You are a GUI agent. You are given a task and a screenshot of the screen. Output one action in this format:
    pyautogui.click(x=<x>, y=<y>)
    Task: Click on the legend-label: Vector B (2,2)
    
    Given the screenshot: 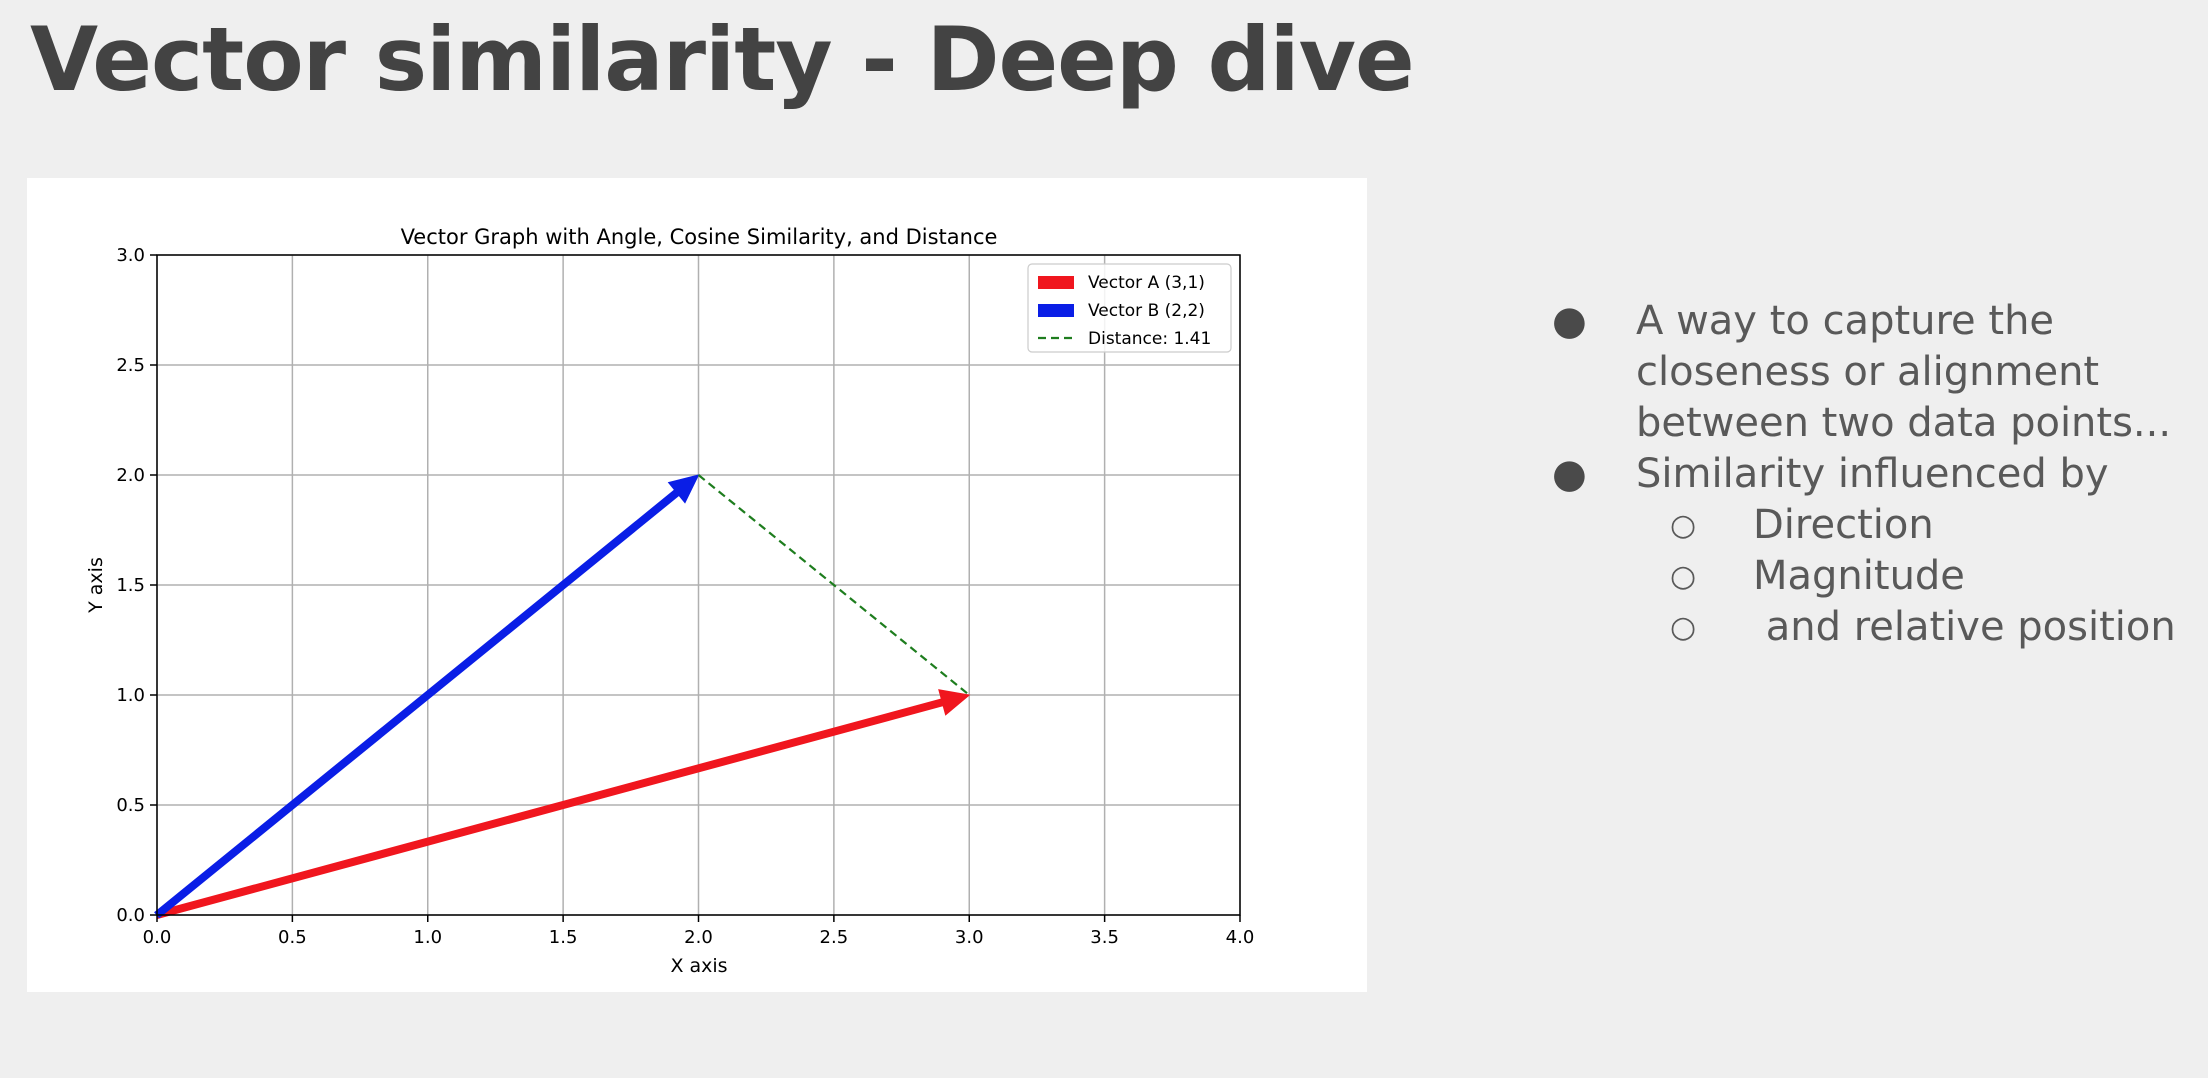 What is the action you would take?
    pyautogui.click(x=1146, y=311)
    